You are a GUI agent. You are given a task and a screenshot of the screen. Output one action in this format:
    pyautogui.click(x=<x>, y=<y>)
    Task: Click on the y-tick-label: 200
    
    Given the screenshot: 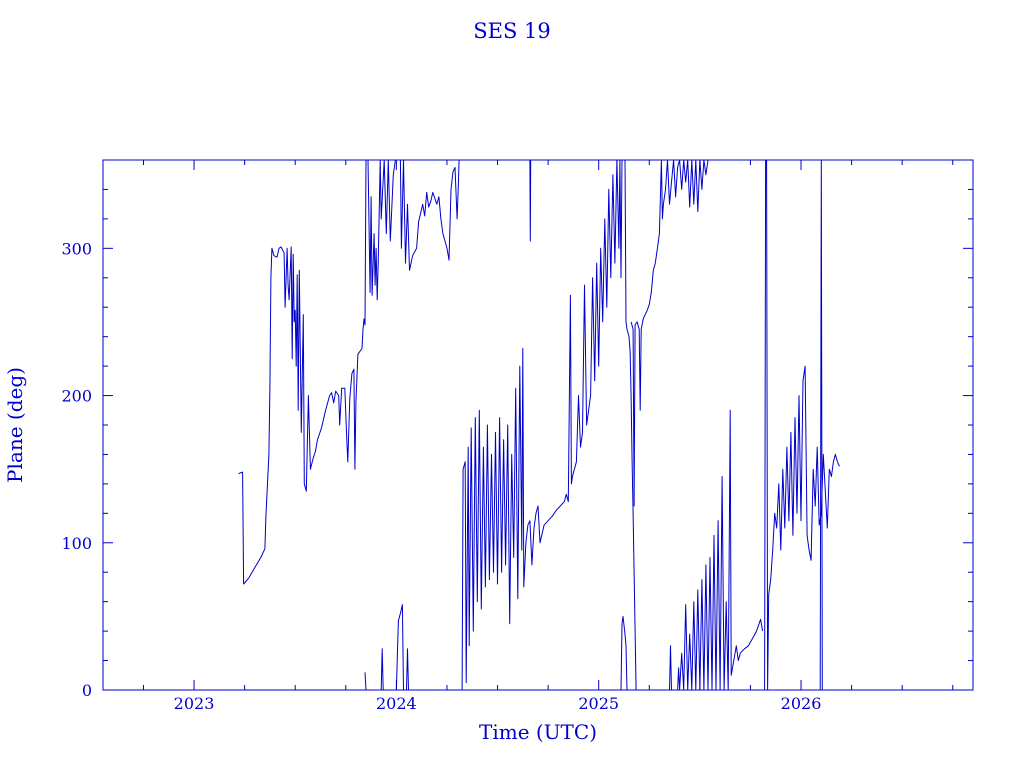 What is the action you would take?
    pyautogui.click(x=76, y=396)
    